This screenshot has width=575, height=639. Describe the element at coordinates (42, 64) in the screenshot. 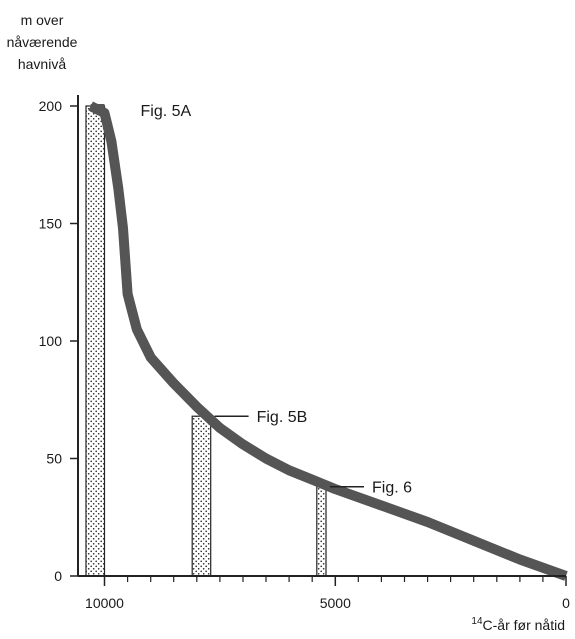

I see `y-axis-label-line-3: havnivå` at that location.